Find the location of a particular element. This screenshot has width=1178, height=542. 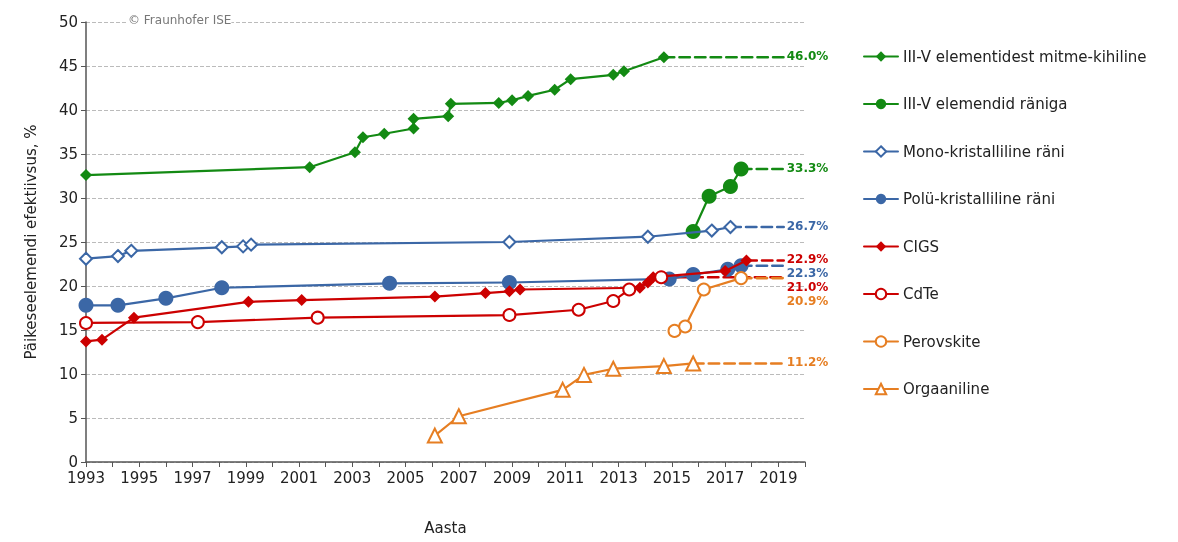

y-tick-label: 40 is located at coordinates (68, 110).